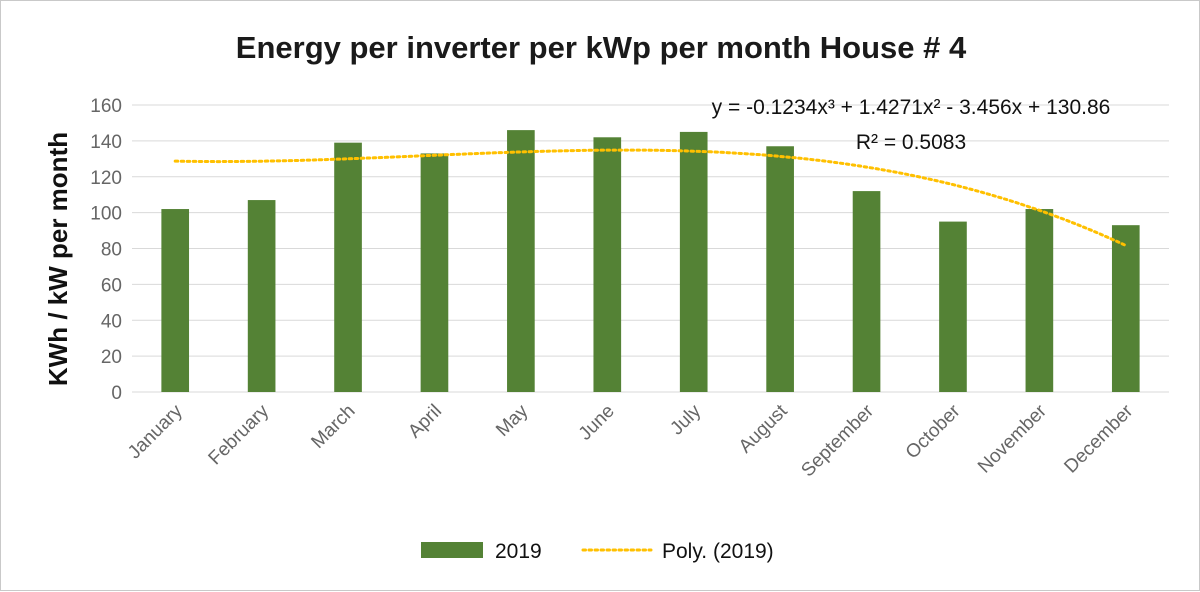 The image size is (1200, 592). What do you see at coordinates (953, 306) in the screenshot?
I see `bar-october` at bounding box center [953, 306].